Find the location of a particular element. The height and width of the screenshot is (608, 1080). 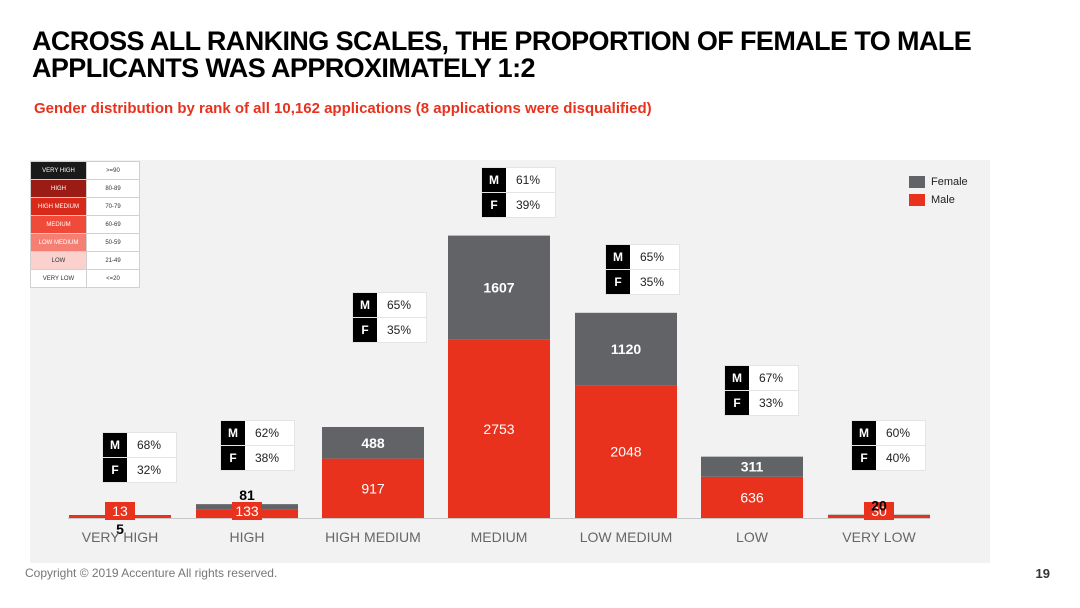

value-label-female: 1120 is located at coordinates (626, 349).